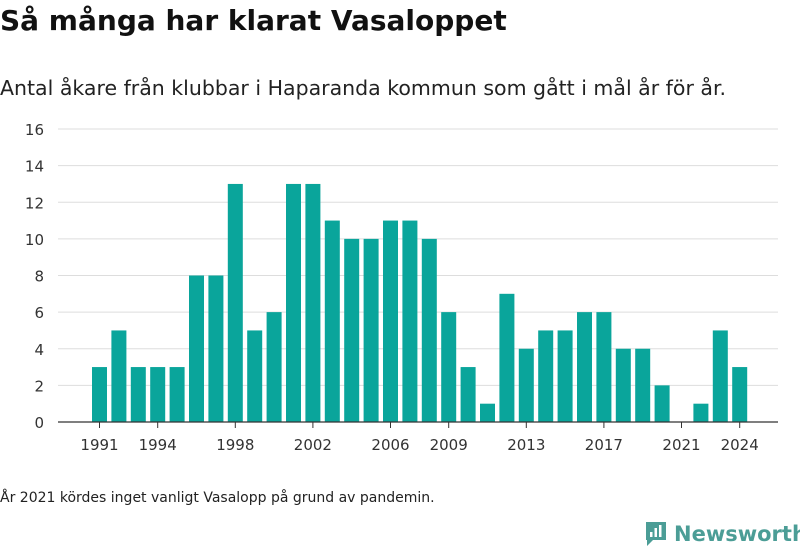 The image size is (800, 550). Describe the element at coordinates (332, 321) in the screenshot. I see `bar-2003` at that location.